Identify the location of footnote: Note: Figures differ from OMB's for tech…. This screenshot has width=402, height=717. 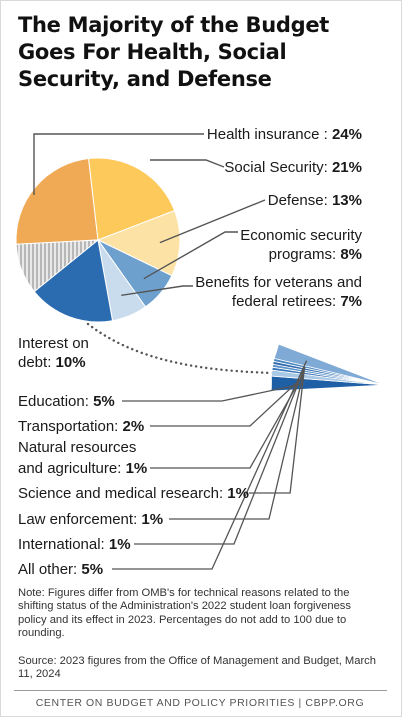
(184, 613).